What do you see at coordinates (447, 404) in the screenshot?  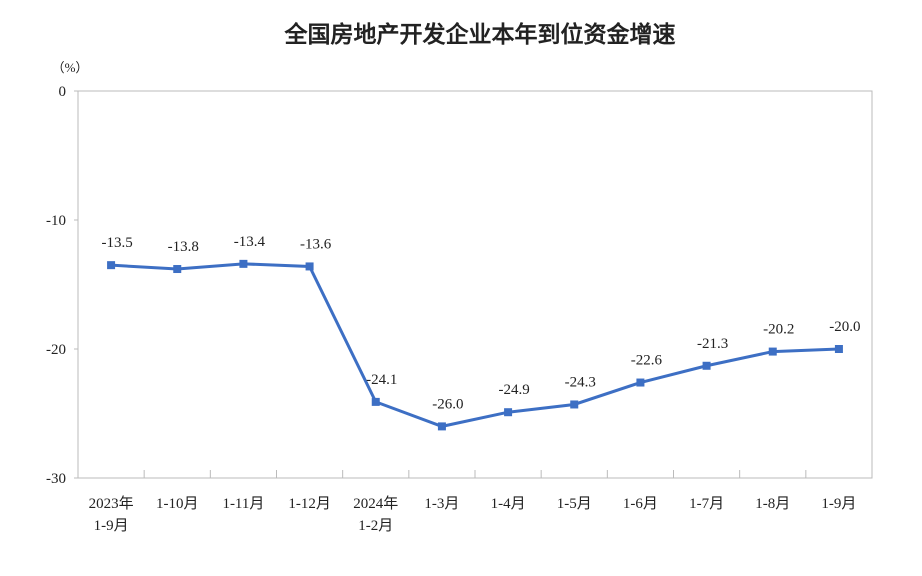 I see `data-label: -26.0` at bounding box center [447, 404].